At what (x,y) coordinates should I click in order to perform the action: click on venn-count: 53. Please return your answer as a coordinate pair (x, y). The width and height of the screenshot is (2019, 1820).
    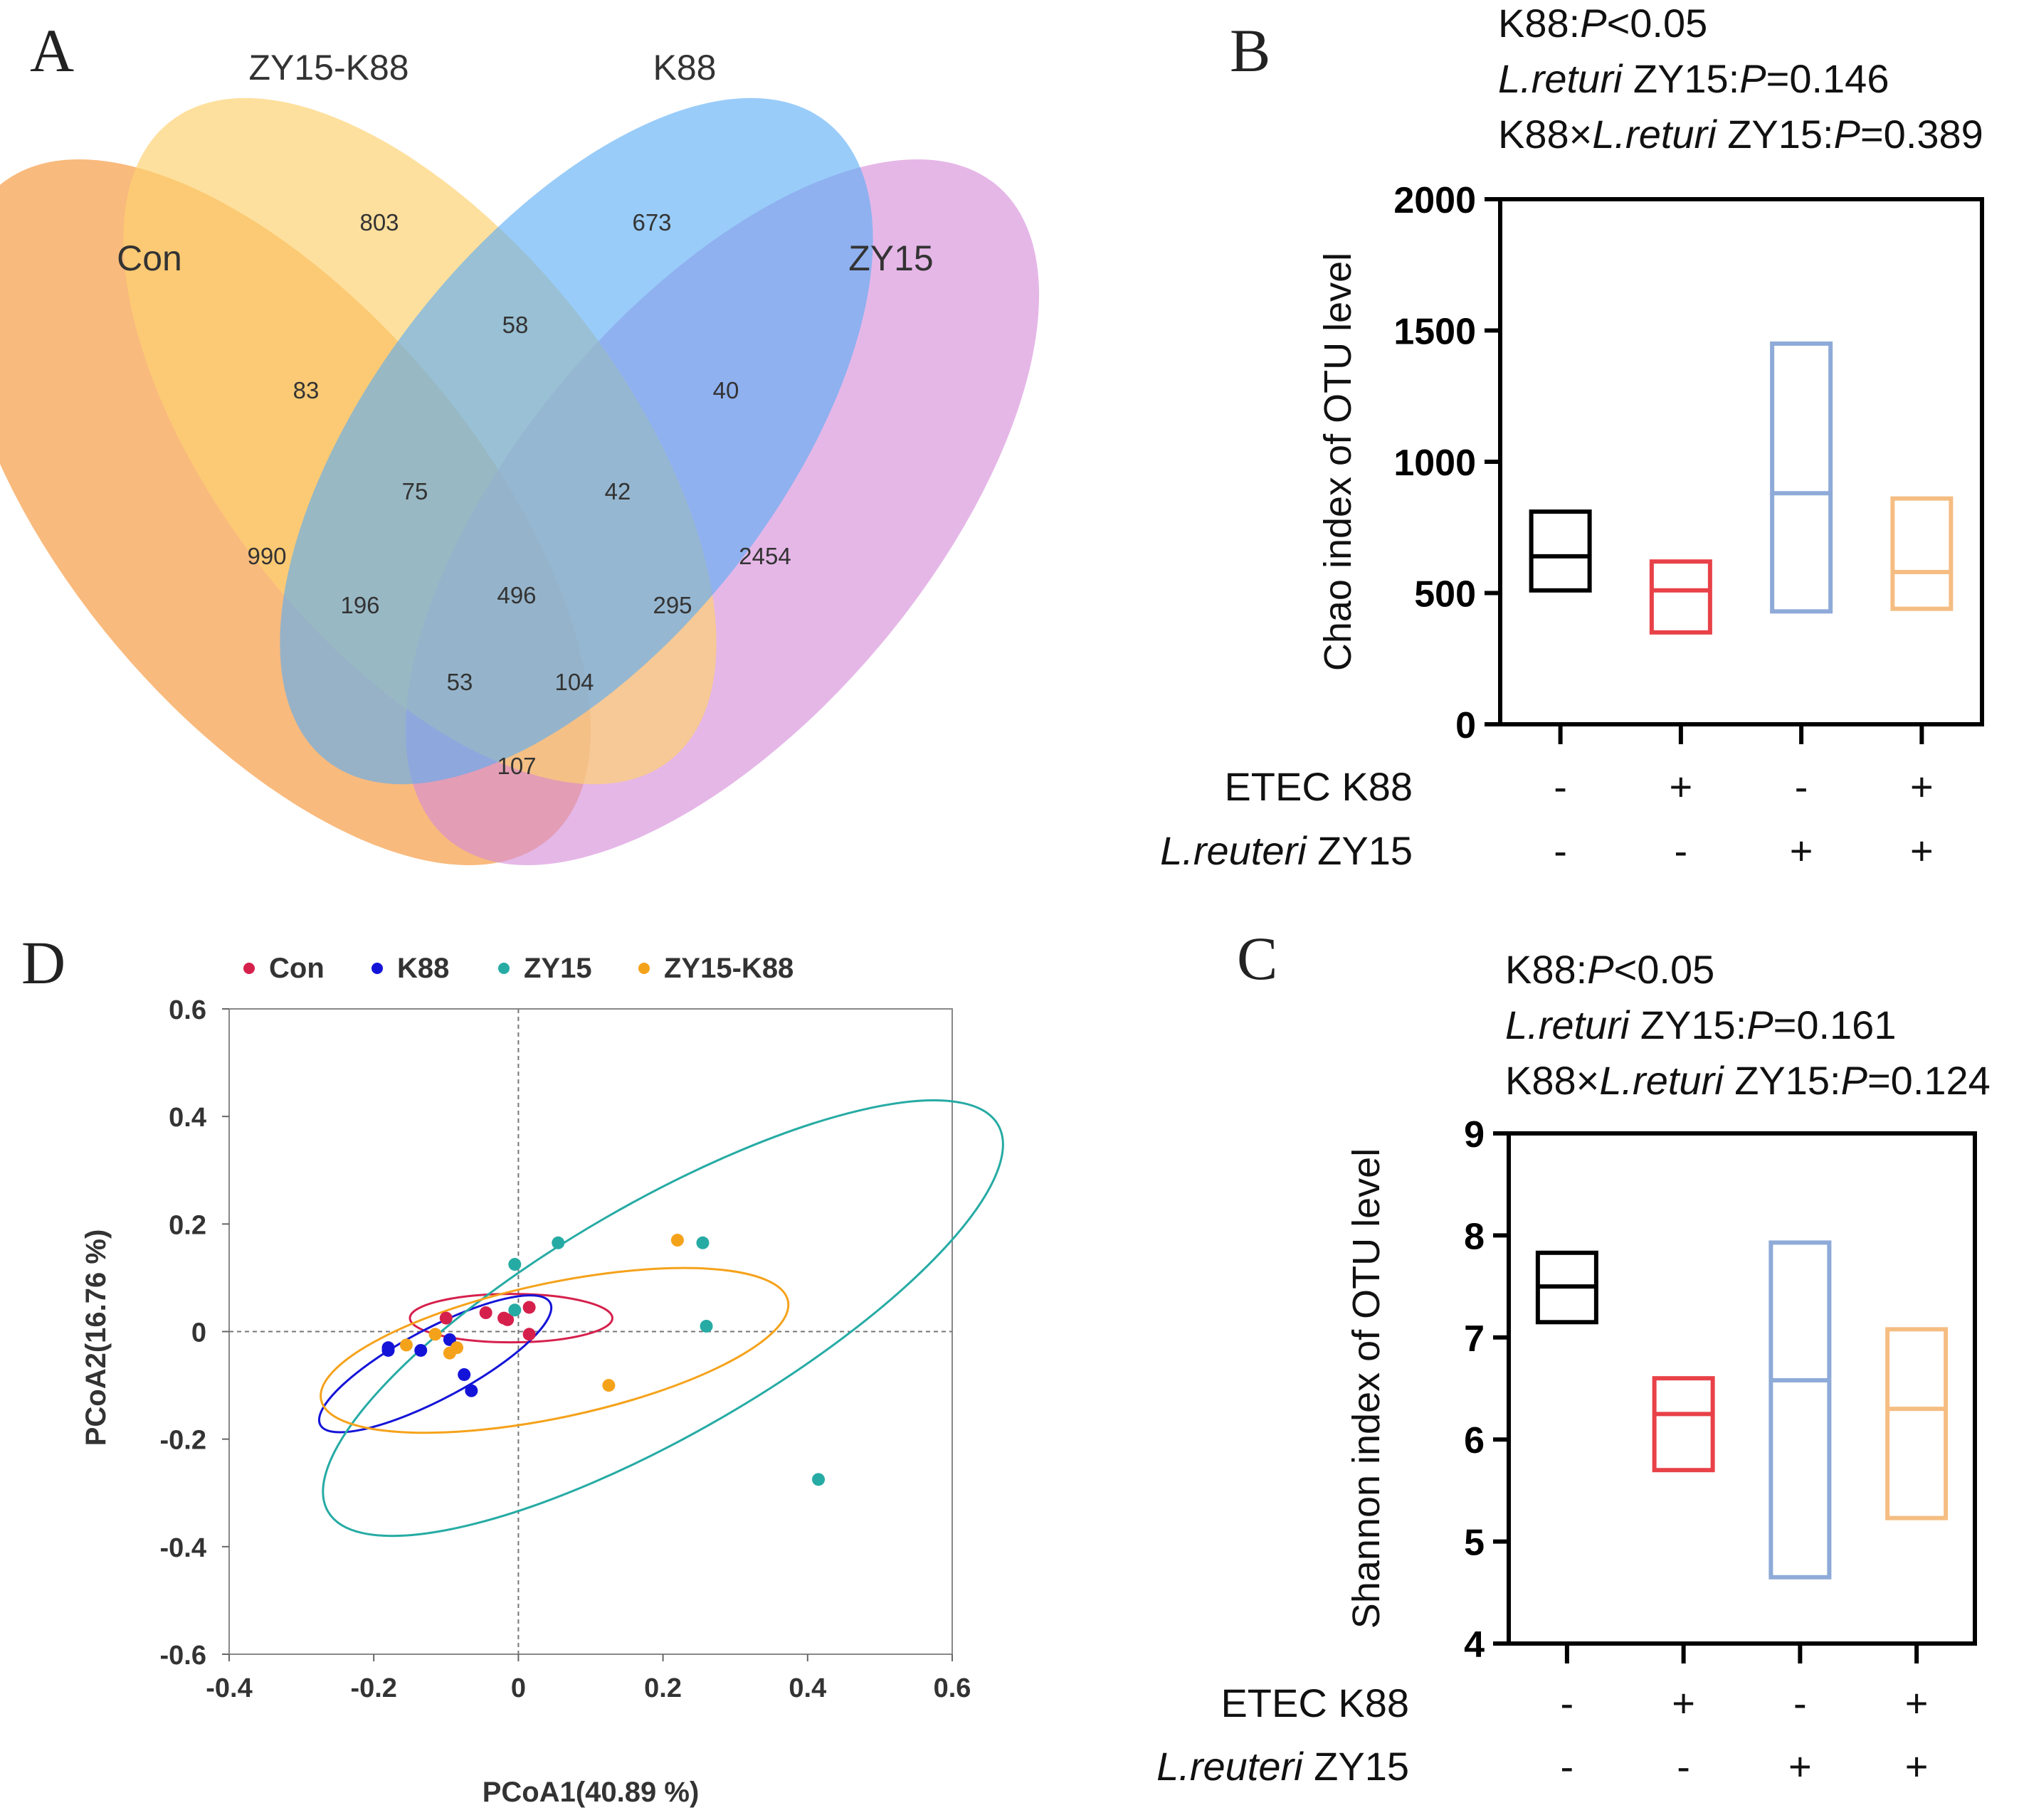
    Looking at the image, I should click on (460, 682).